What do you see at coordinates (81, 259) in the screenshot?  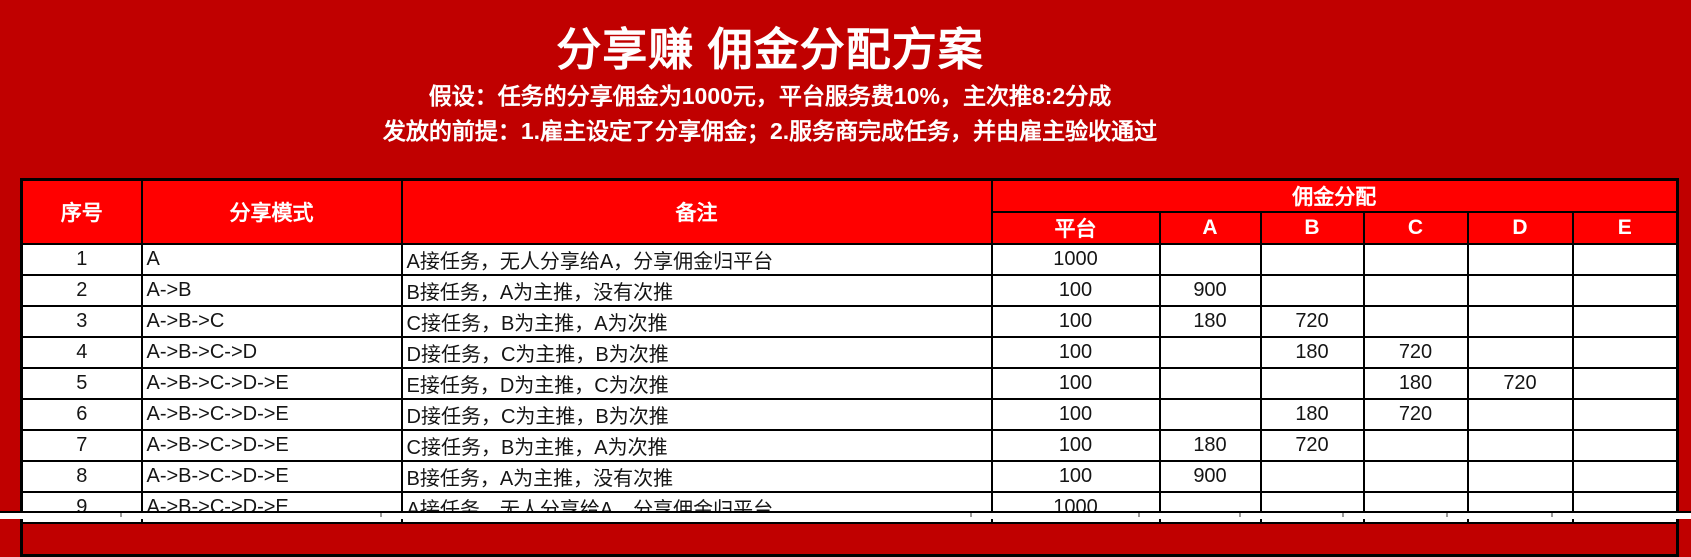 I see `row-index-cell: 1` at bounding box center [81, 259].